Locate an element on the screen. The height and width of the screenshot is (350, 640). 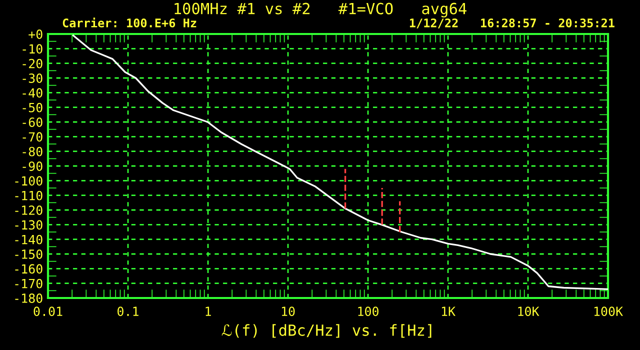
chart-title: 100MHz #1 vs #2 #1=VCO avg64 is located at coordinates (320, 10).